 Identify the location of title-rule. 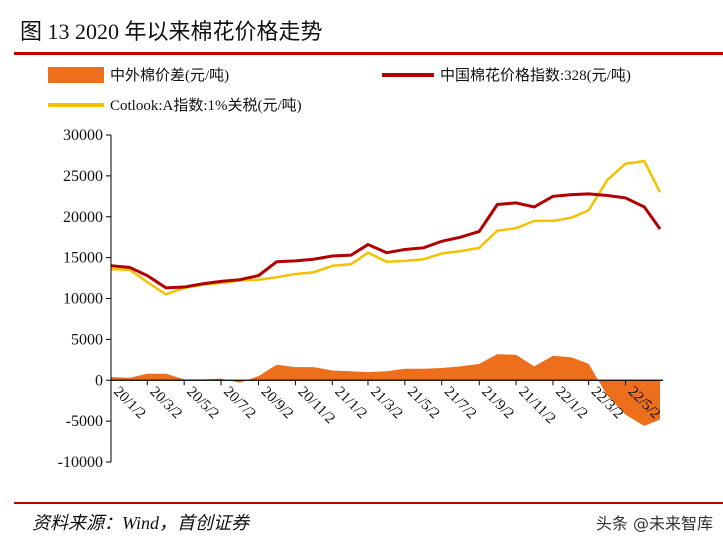
(368, 53).